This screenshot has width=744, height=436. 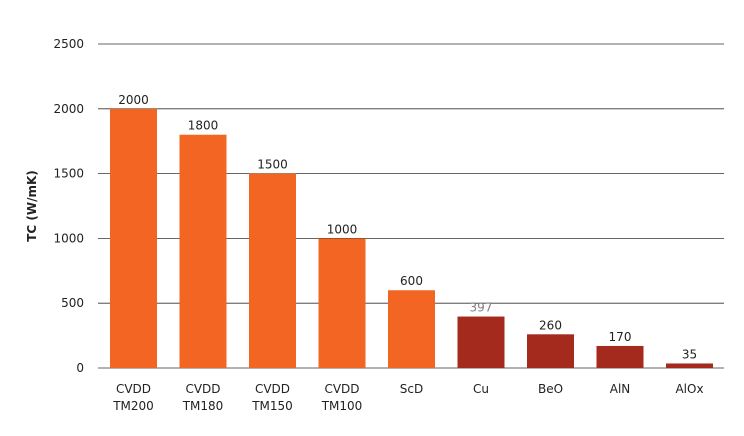 What do you see at coordinates (68, 238) in the screenshot?
I see `y-tick-label: 1000` at bounding box center [68, 238].